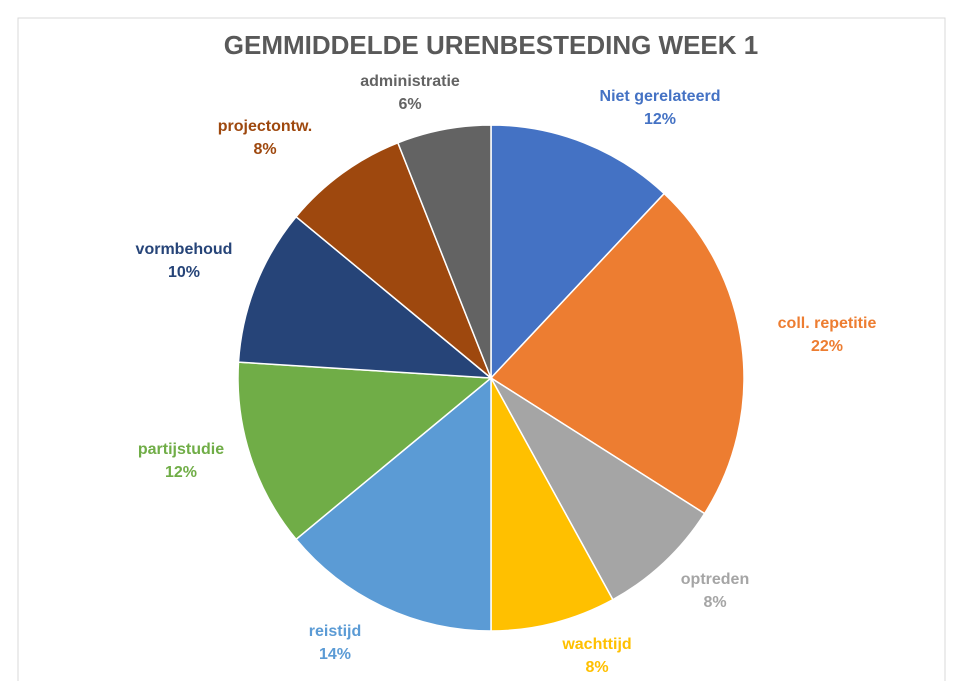  I want to click on slice-label: Niet gerelateerd, so click(660, 96).